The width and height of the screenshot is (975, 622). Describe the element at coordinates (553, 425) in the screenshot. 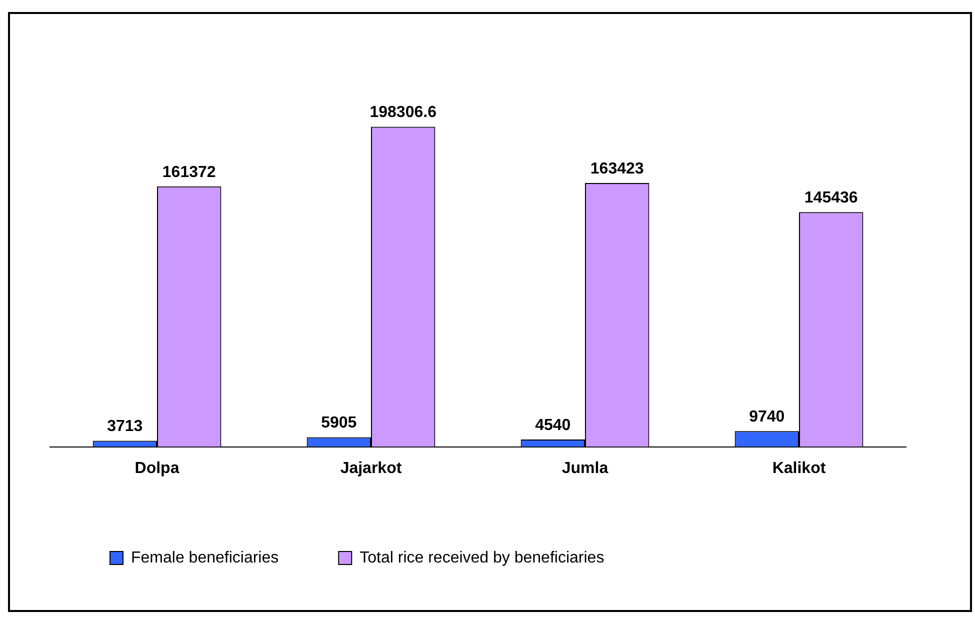

I see `data-label: 4540` at that location.